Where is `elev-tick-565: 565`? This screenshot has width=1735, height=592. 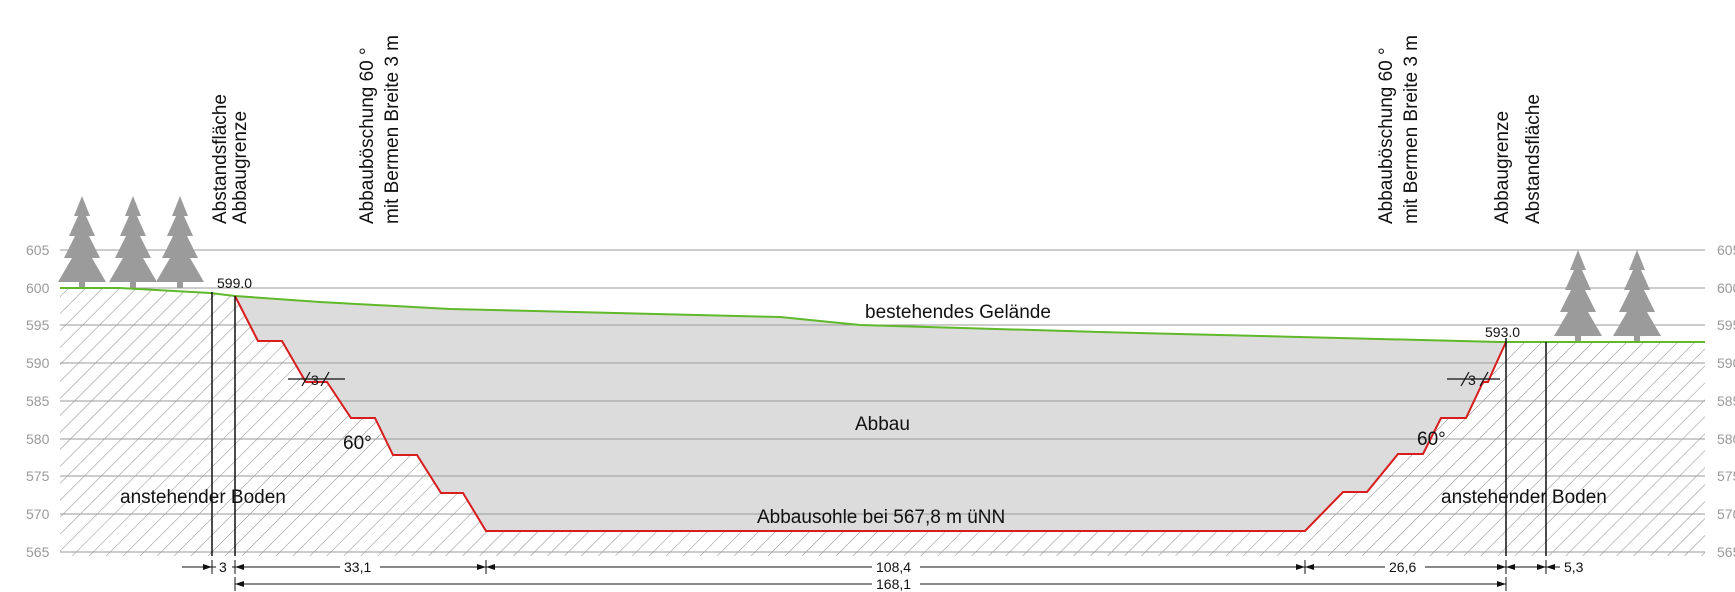 elev-tick-565: 565 is located at coordinates (38, 552).